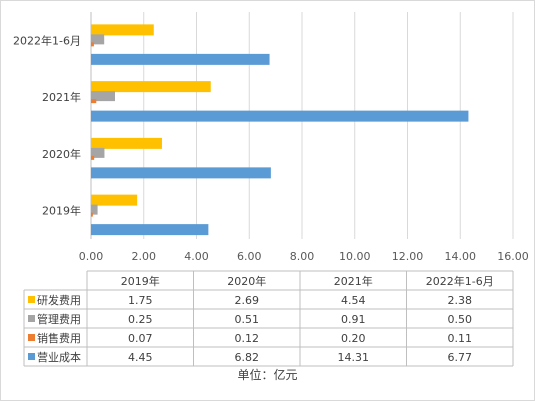  Describe the element at coordinates (59, 357) in the screenshot. I see `legend-label: 营业成本` at that location.